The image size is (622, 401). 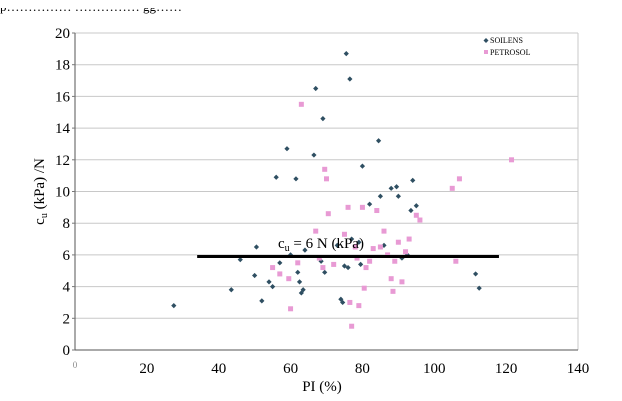 I want to click on y-tick-label: 14, so click(x=63, y=129).